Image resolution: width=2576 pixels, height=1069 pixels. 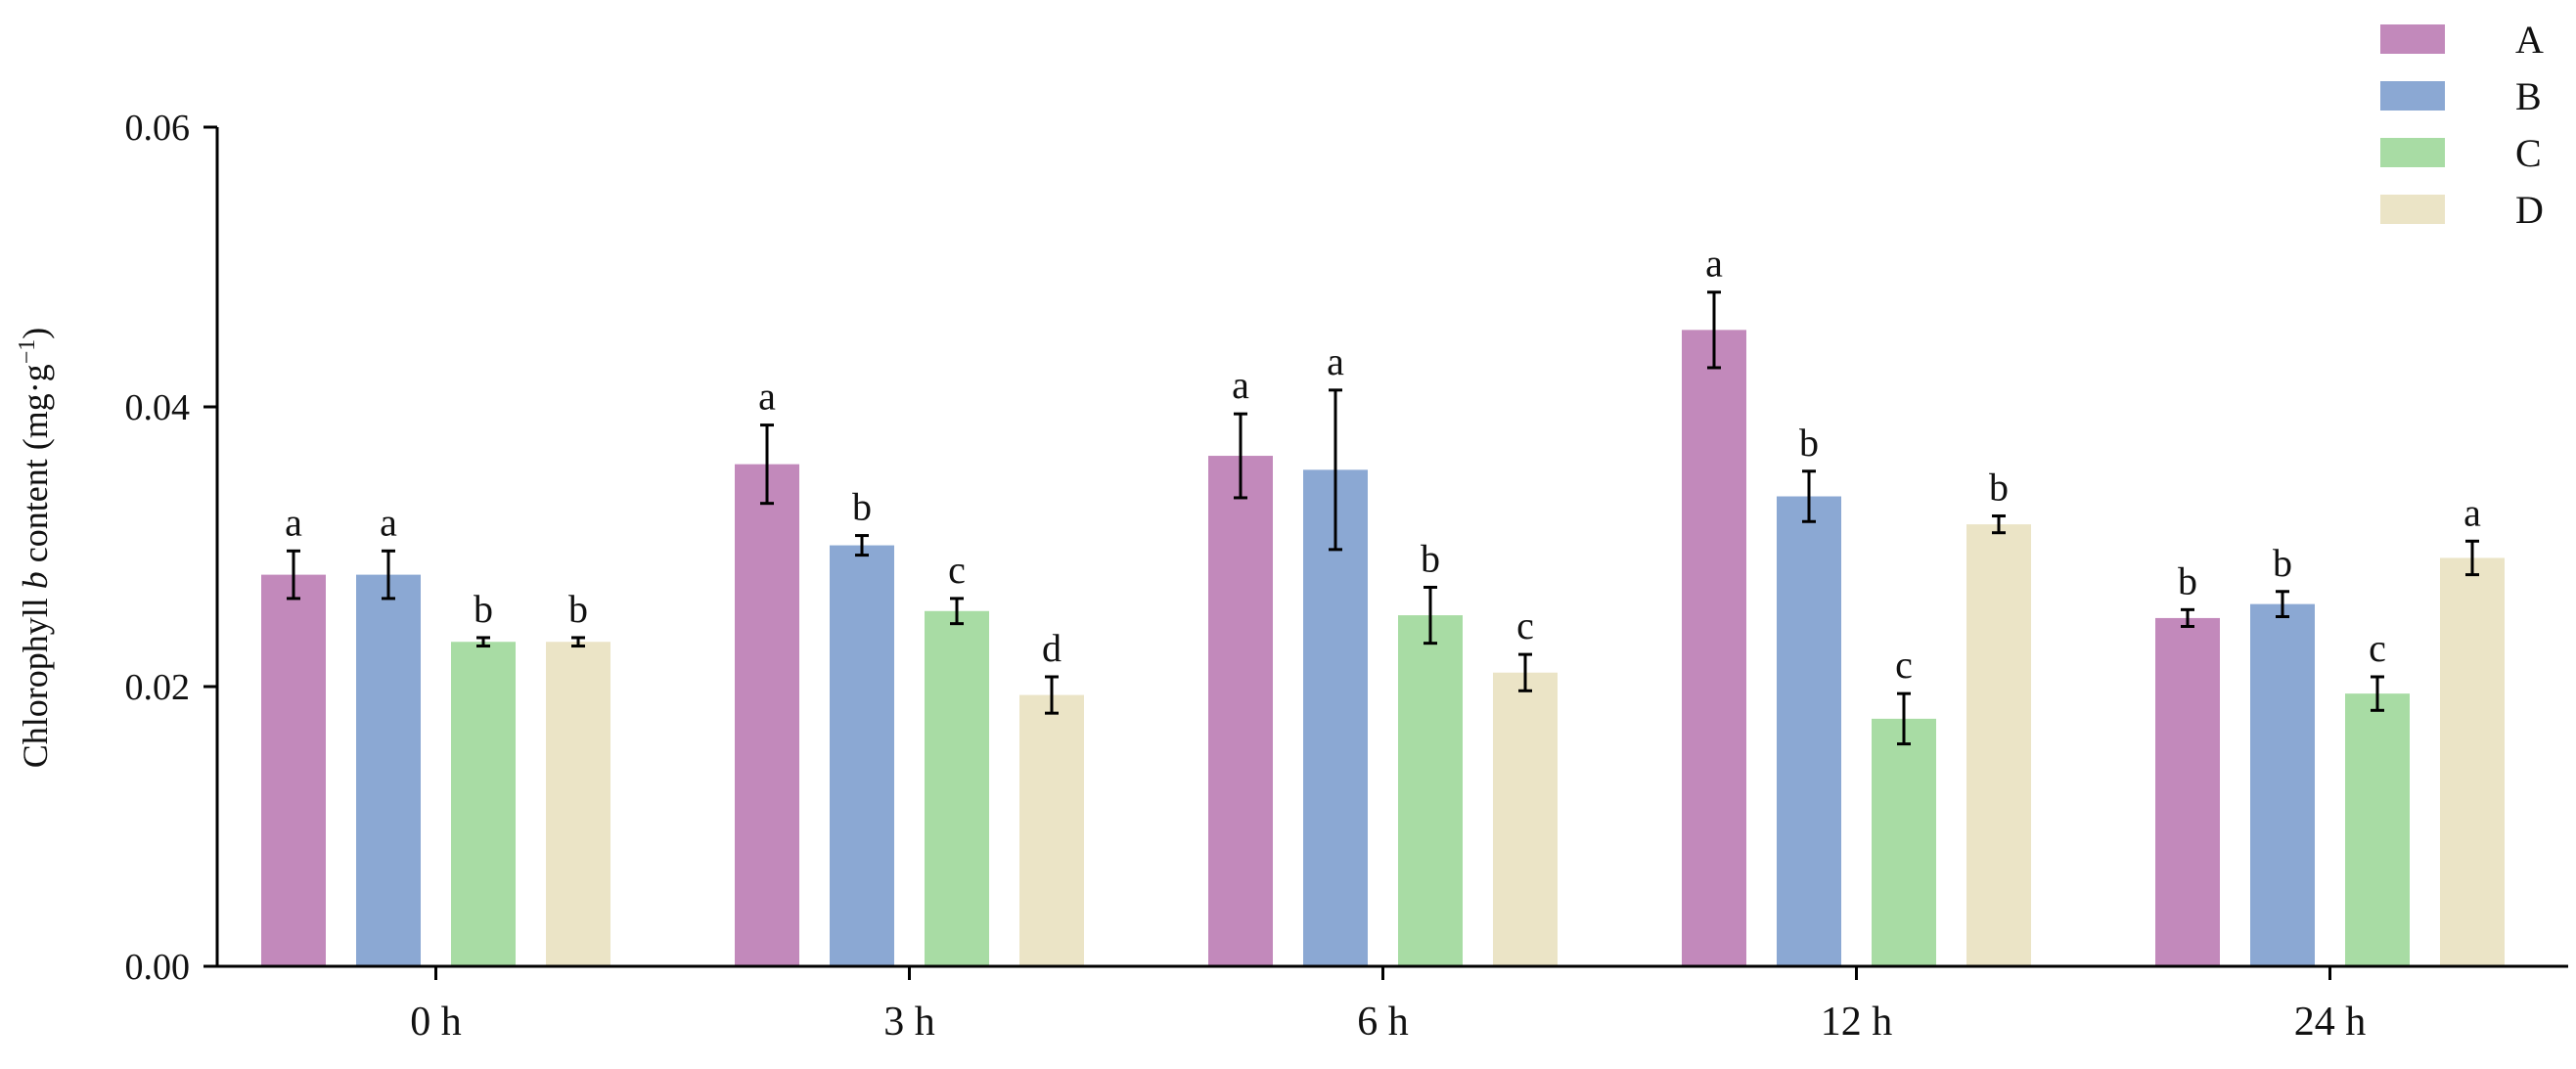 What do you see at coordinates (2412, 152) in the screenshot?
I see `legend-swatch-c` at bounding box center [2412, 152].